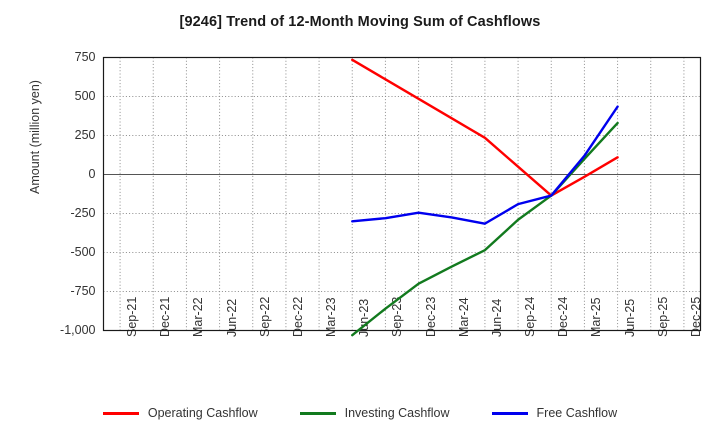 This screenshot has width=720, height=440. Describe the element at coordinates (397, 413) in the screenshot. I see `legend-label: Investing Cashflow` at that location.